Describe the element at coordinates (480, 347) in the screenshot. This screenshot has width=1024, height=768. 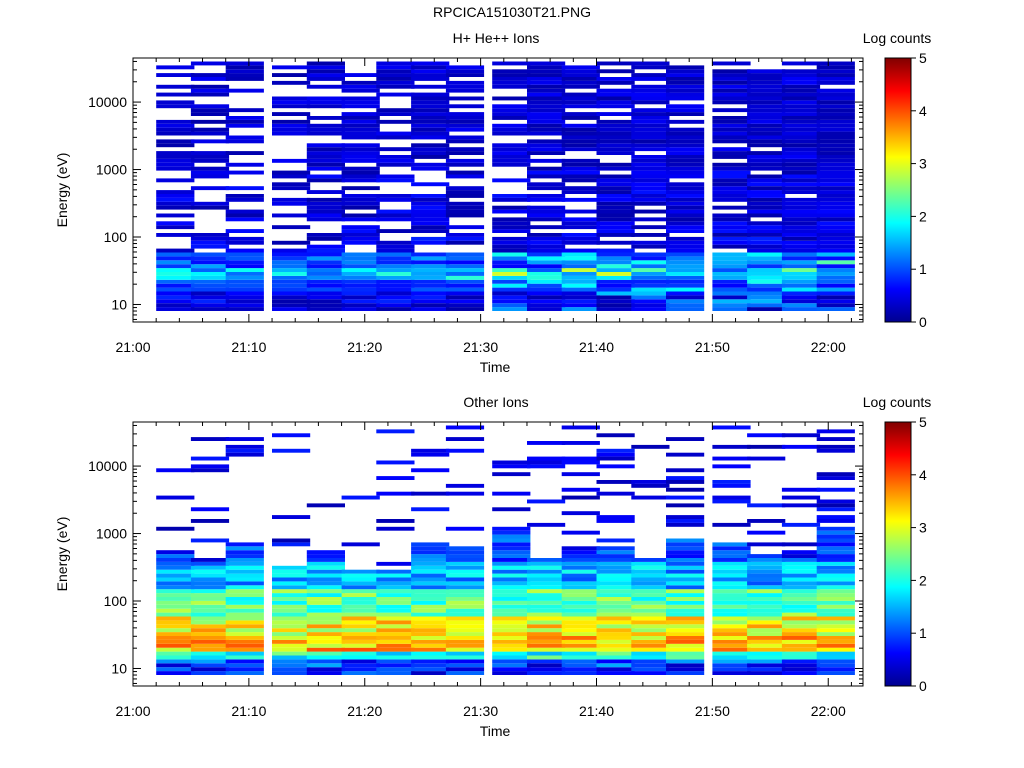
I see `x-tick-label: 21:30` at that location.